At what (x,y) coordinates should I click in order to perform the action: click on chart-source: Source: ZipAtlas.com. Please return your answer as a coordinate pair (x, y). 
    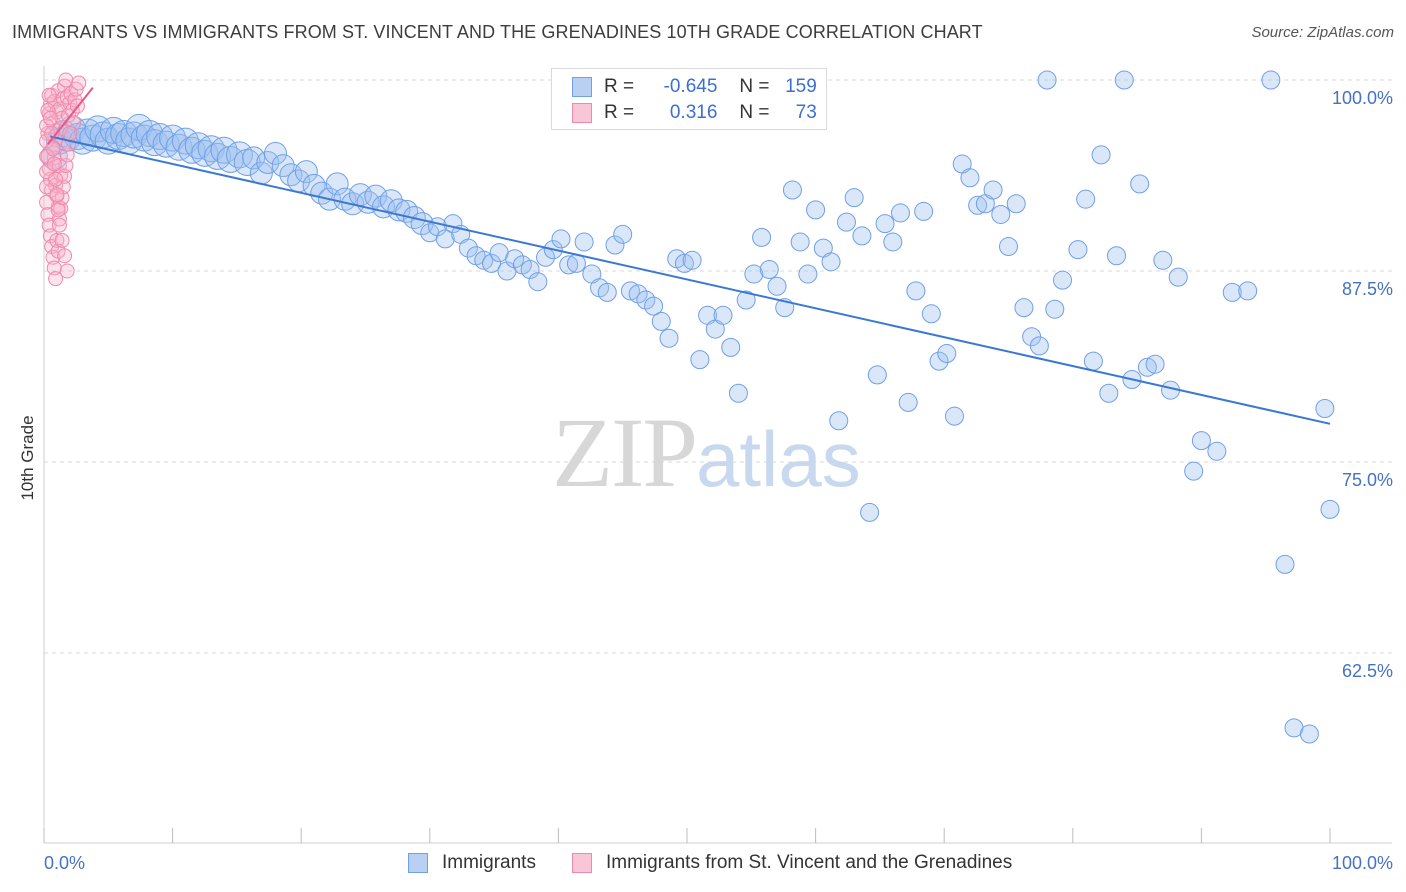
    Looking at the image, I should click on (1322, 32).